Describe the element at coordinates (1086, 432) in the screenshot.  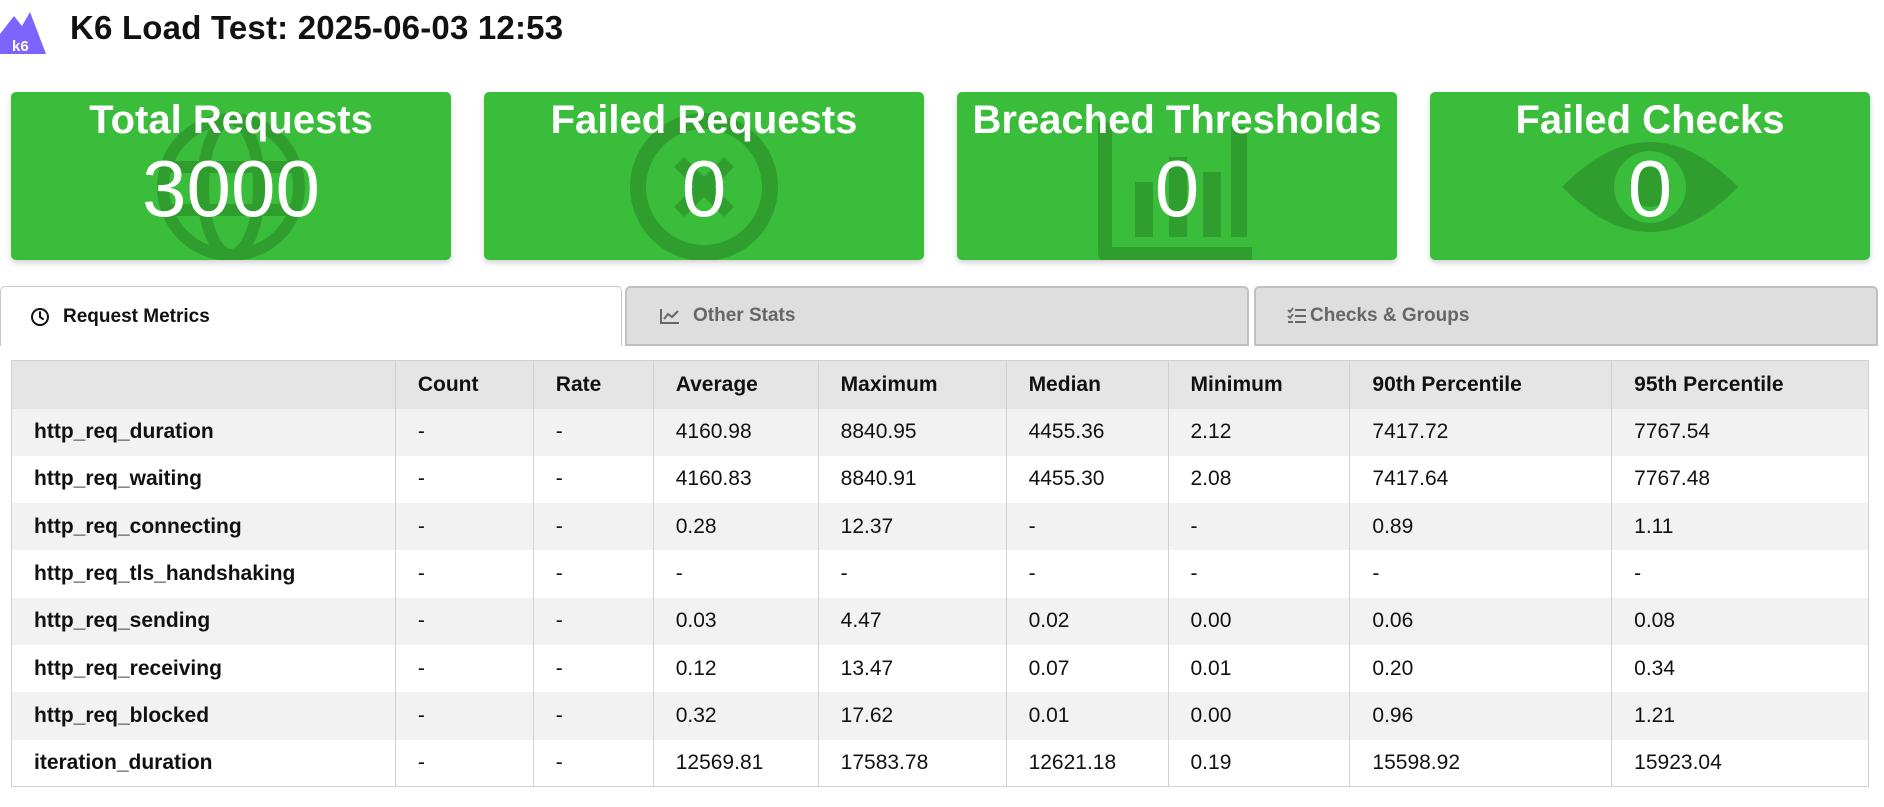
I see `metric-value-cell: 4455.36` at that location.